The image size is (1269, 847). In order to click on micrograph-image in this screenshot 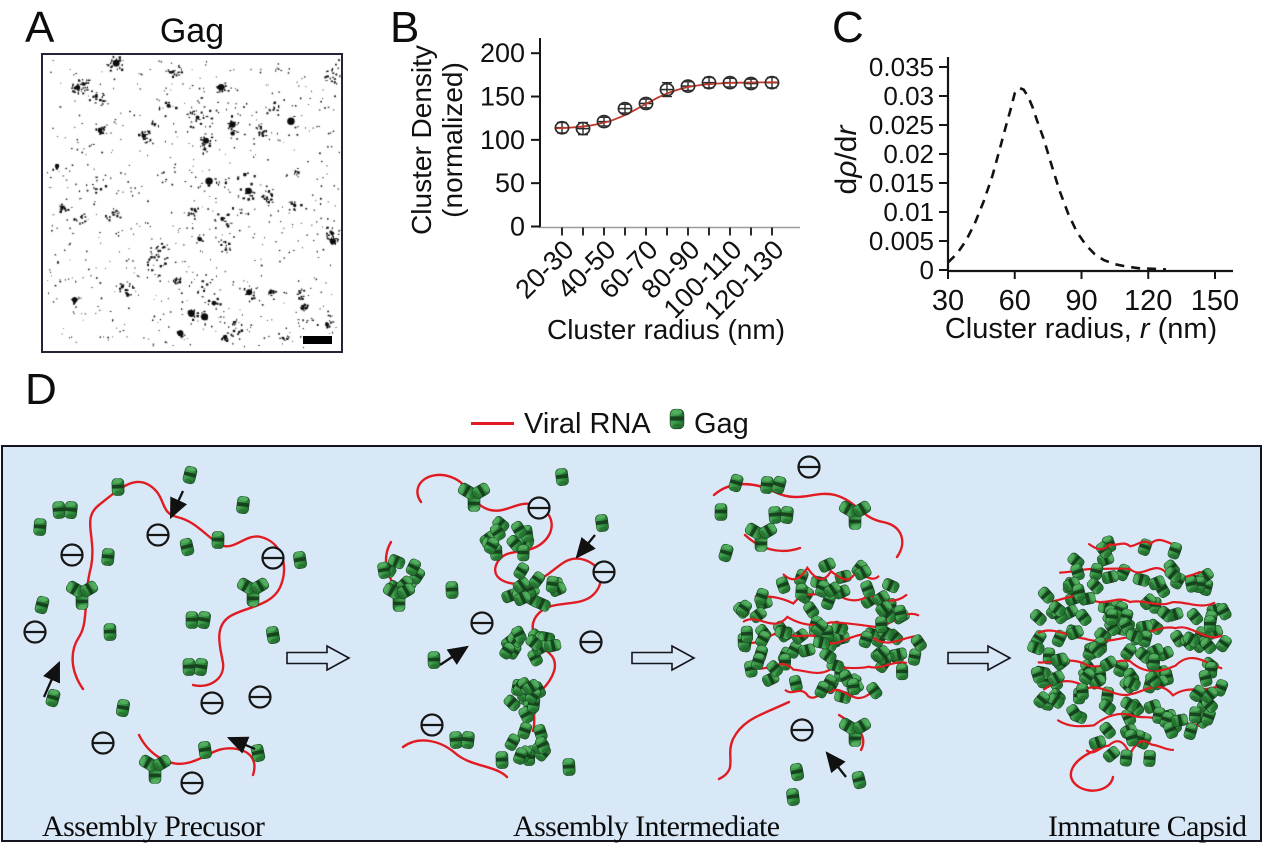, I will do `click(192, 203)`.